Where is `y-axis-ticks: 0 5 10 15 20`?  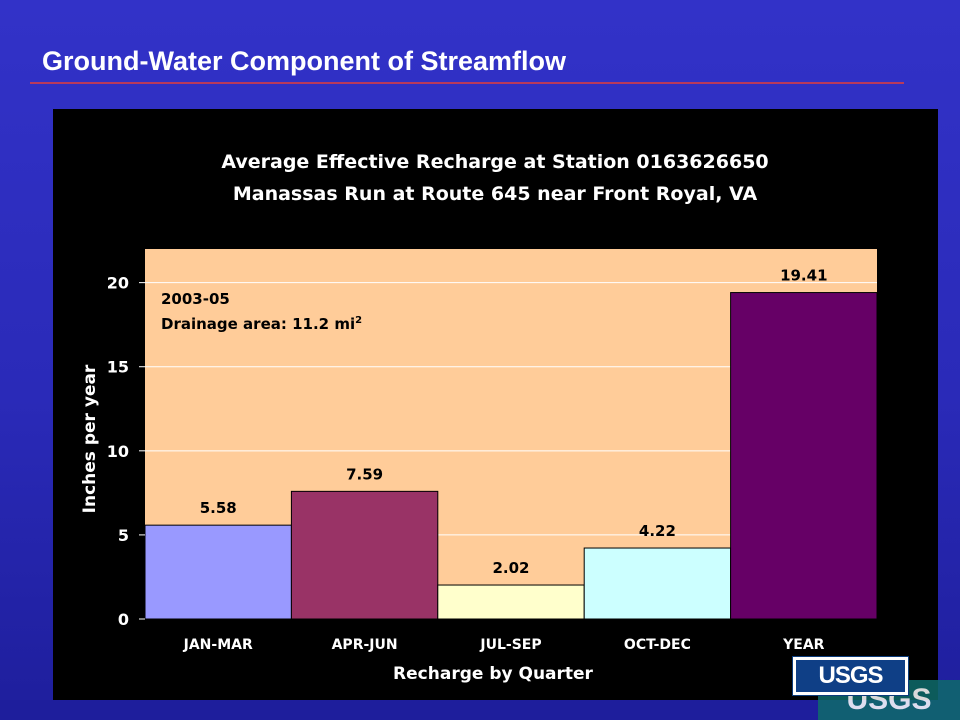 y-axis-ticks: 0 5 10 15 20 is located at coordinates (126, 451).